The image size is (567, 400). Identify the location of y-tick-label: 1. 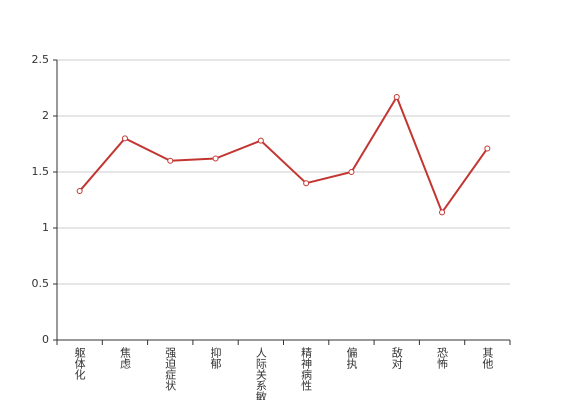
(45, 227).